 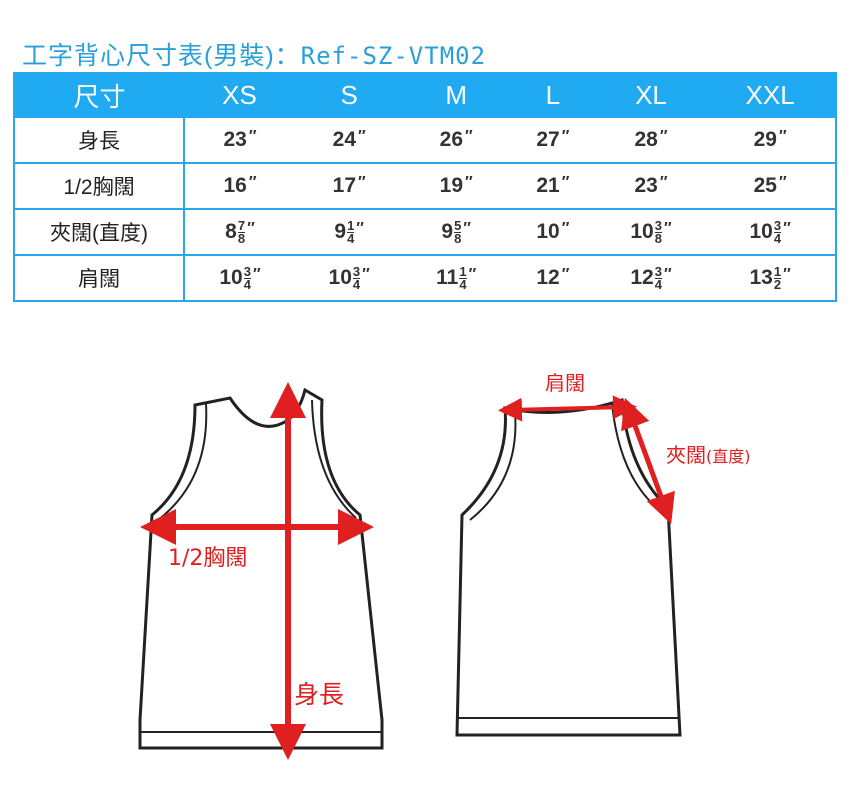 I want to click on shoulder-label: 肩闊, so click(x=565, y=383).